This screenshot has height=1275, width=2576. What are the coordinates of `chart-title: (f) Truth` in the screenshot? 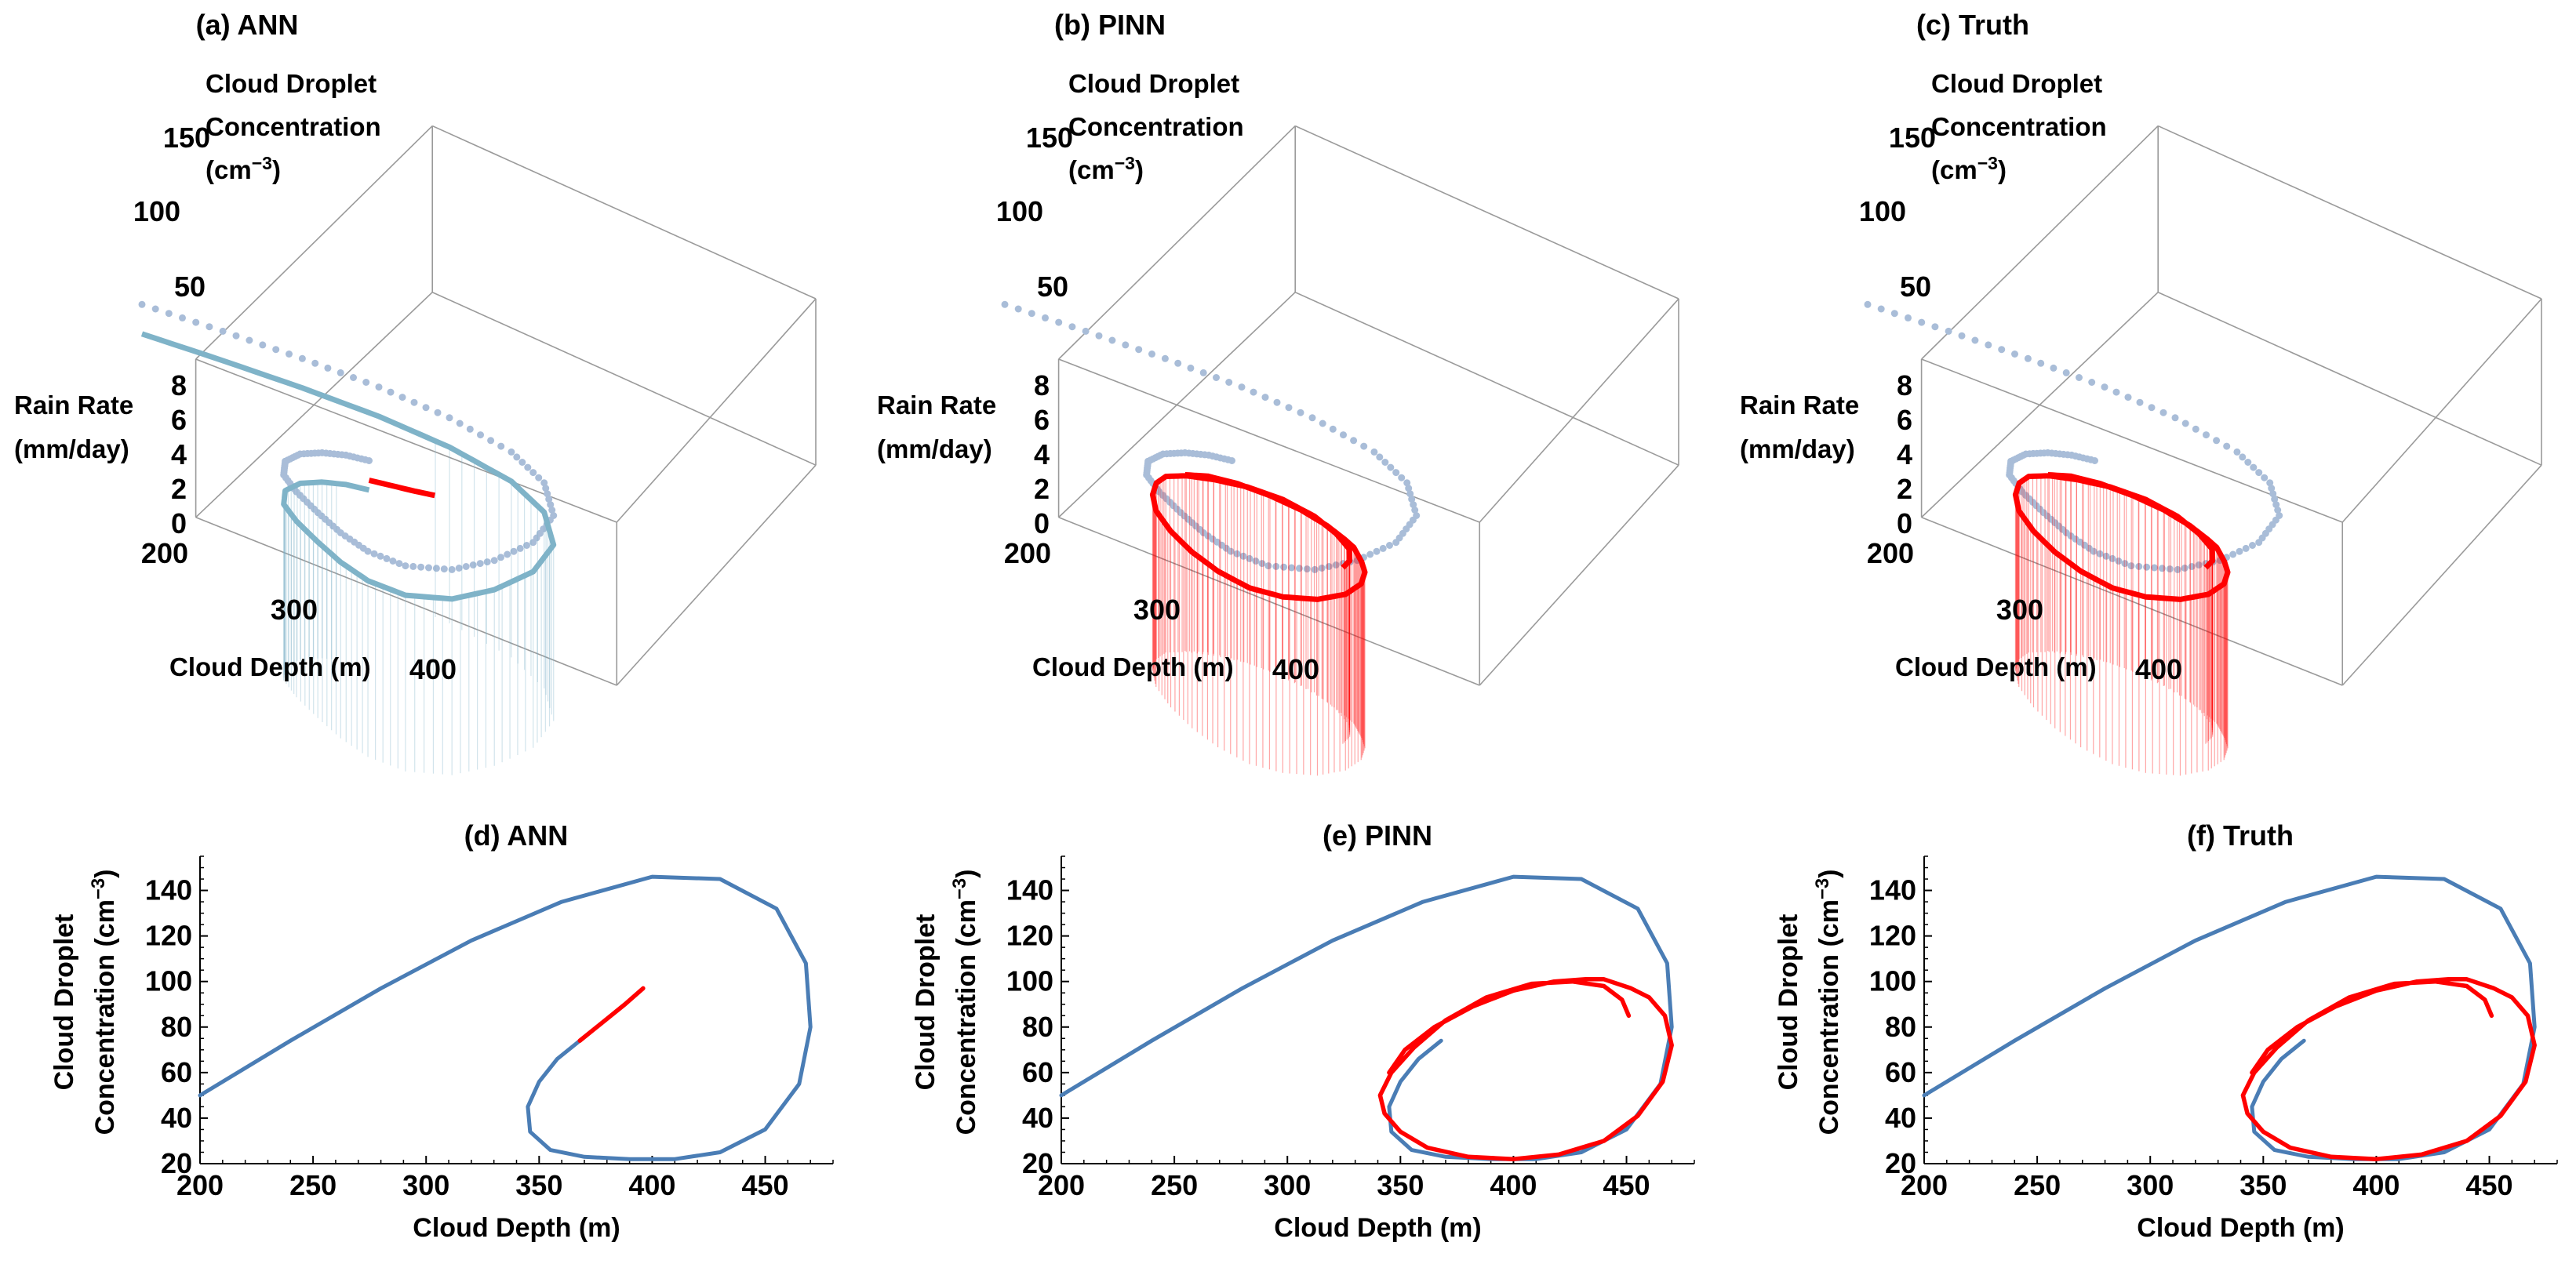 It's located at (2240, 835).